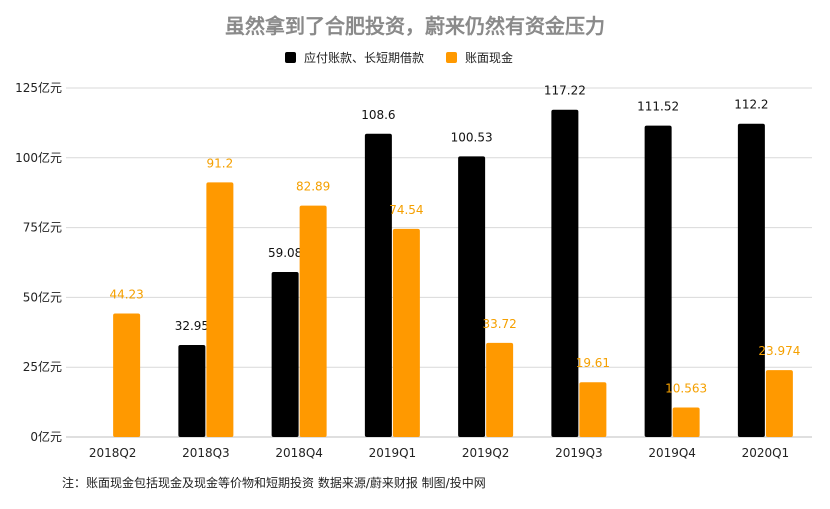 The width and height of the screenshot is (830, 509). Describe the element at coordinates (452, 57) in the screenshot. I see `legend-swatch-series-b` at that location.